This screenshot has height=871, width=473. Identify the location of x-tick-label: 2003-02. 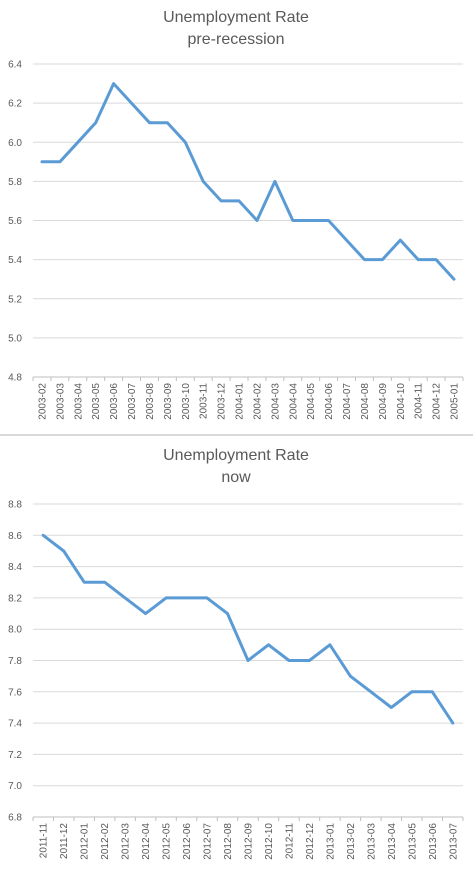
(42, 401).